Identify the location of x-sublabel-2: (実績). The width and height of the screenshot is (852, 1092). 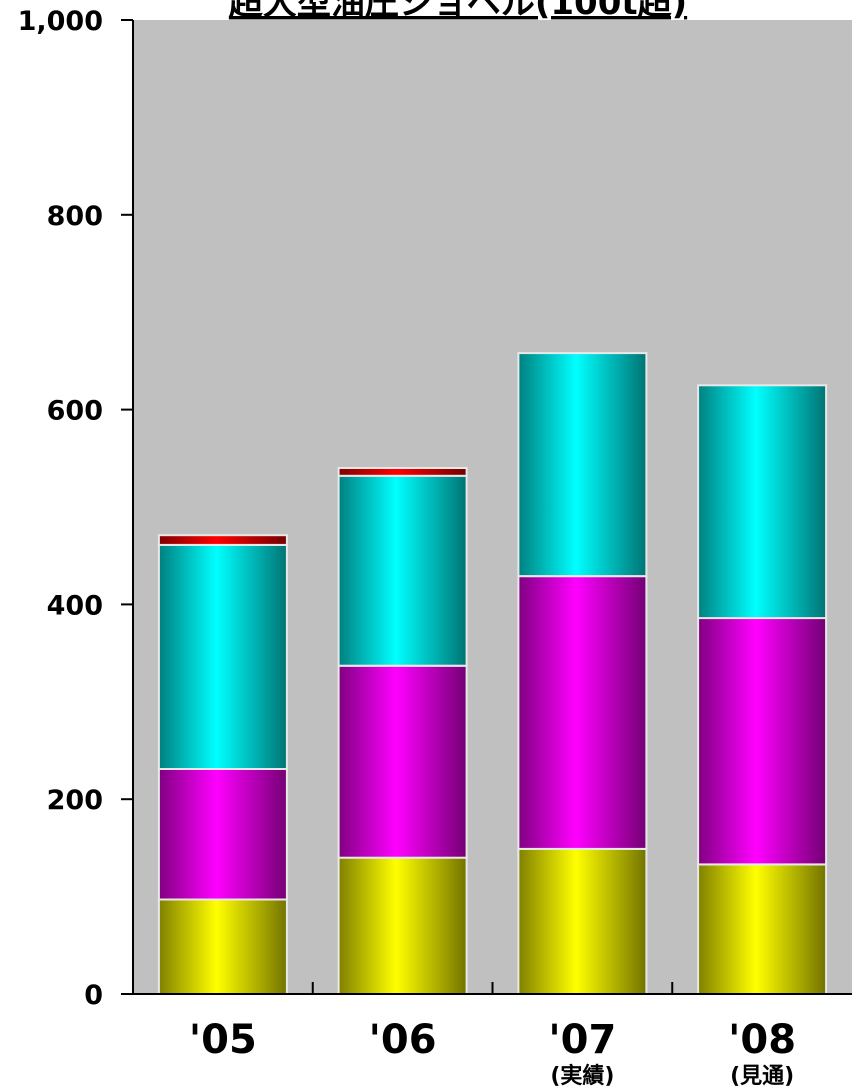
(582, 1076).